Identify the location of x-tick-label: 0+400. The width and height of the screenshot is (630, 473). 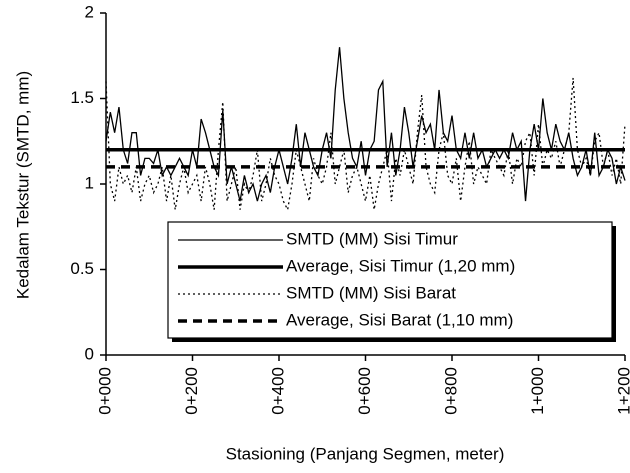
(277, 391).